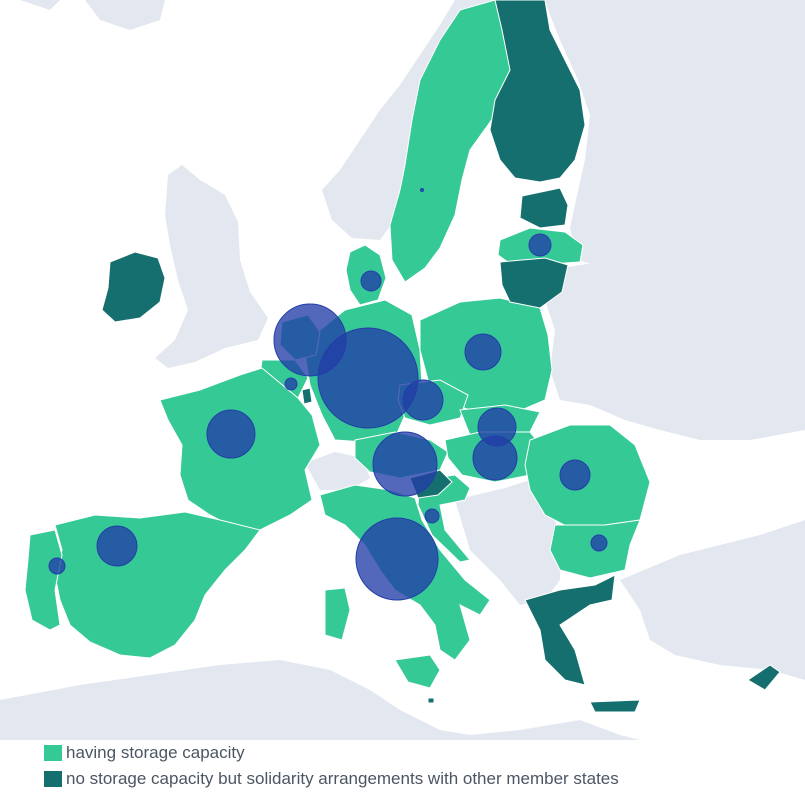  What do you see at coordinates (211, 266) in the screenshot?
I see `uk-land` at bounding box center [211, 266].